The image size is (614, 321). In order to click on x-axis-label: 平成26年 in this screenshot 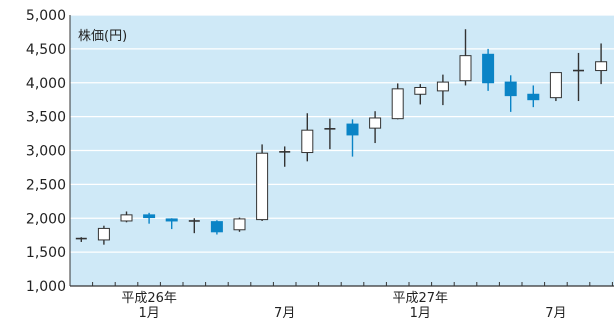, I will do `click(149, 298)`.